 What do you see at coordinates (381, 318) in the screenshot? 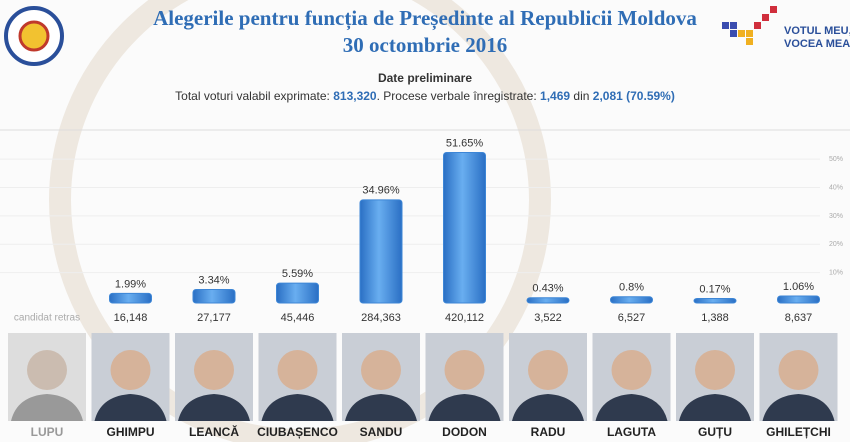
I see `vote-count: 284,363` at bounding box center [381, 318].